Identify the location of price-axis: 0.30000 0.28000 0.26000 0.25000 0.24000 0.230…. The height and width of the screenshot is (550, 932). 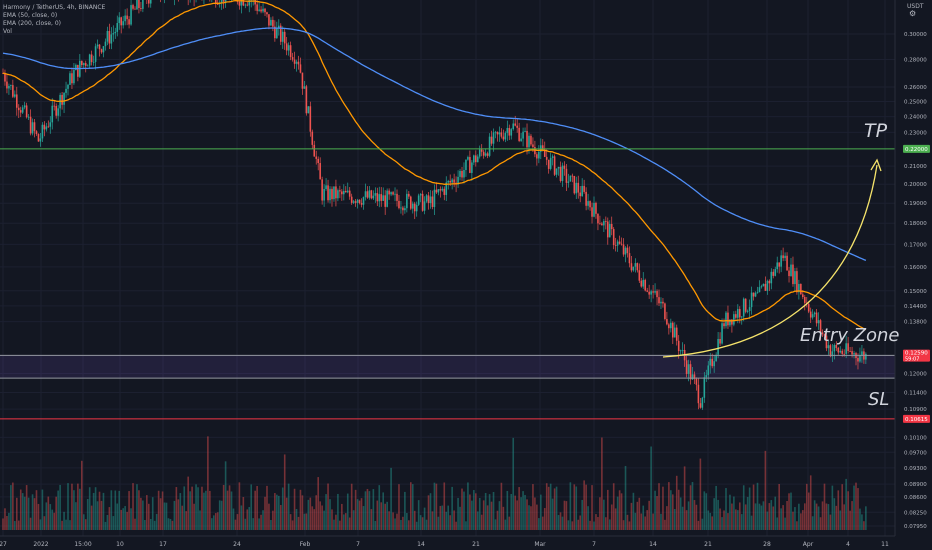
(915, 281).